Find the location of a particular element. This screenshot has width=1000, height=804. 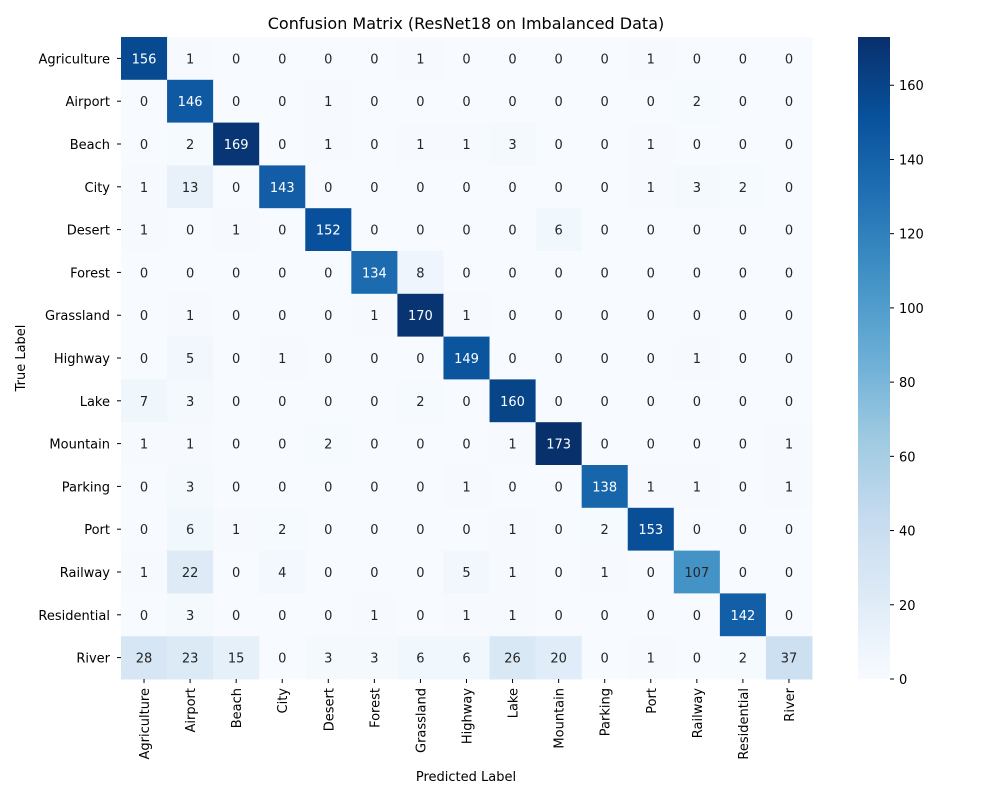

y-tick-label: Grassland is located at coordinates (77, 316).